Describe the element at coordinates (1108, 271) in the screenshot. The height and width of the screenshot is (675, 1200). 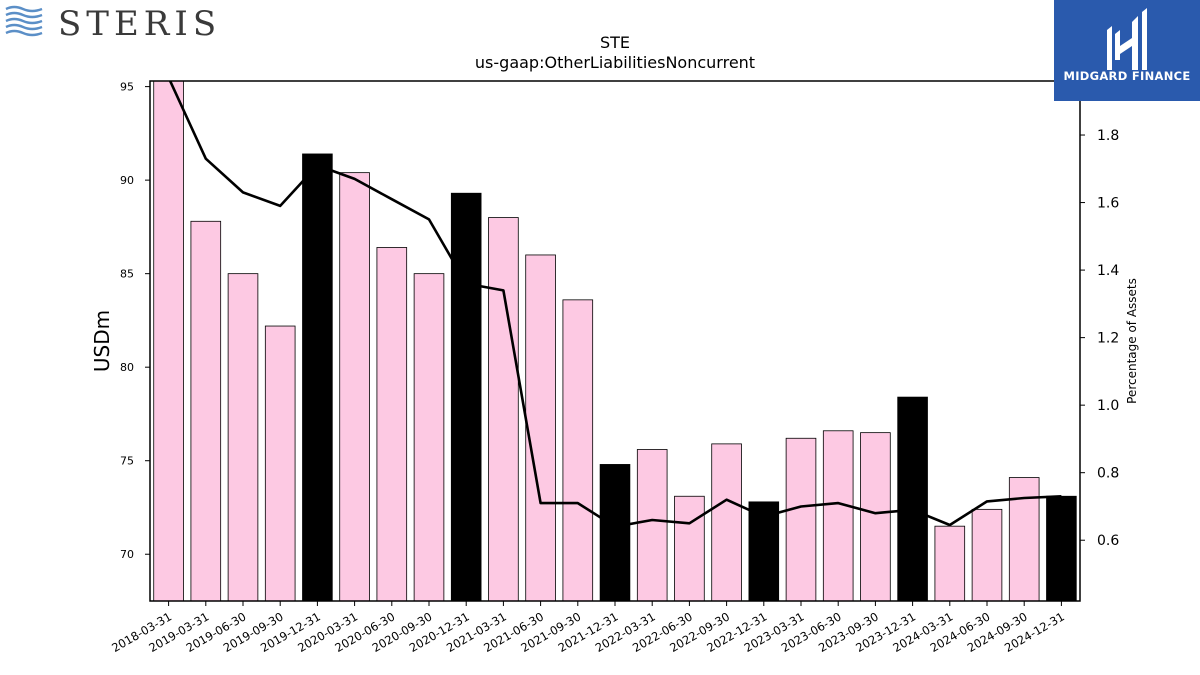
I see `y2-tick-label-1.4: 1.4` at that location.